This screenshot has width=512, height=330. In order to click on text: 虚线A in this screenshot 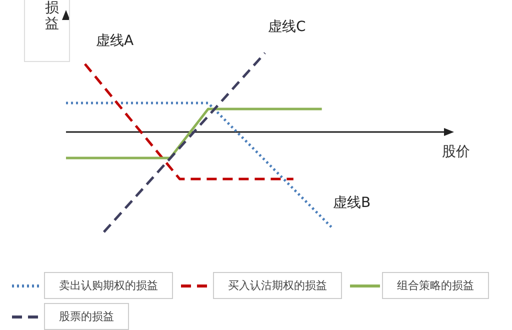, I will do `click(115, 41)`.